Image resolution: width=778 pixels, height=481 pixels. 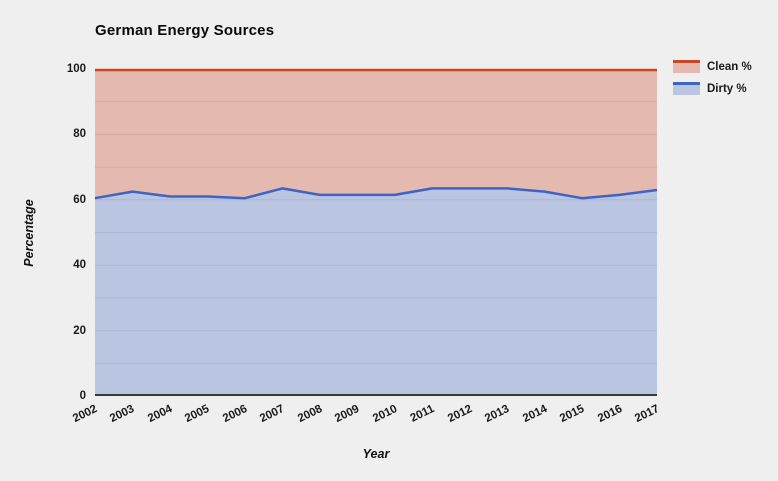 I want to click on legend: Clean % Dirty %, so click(x=712, y=82).